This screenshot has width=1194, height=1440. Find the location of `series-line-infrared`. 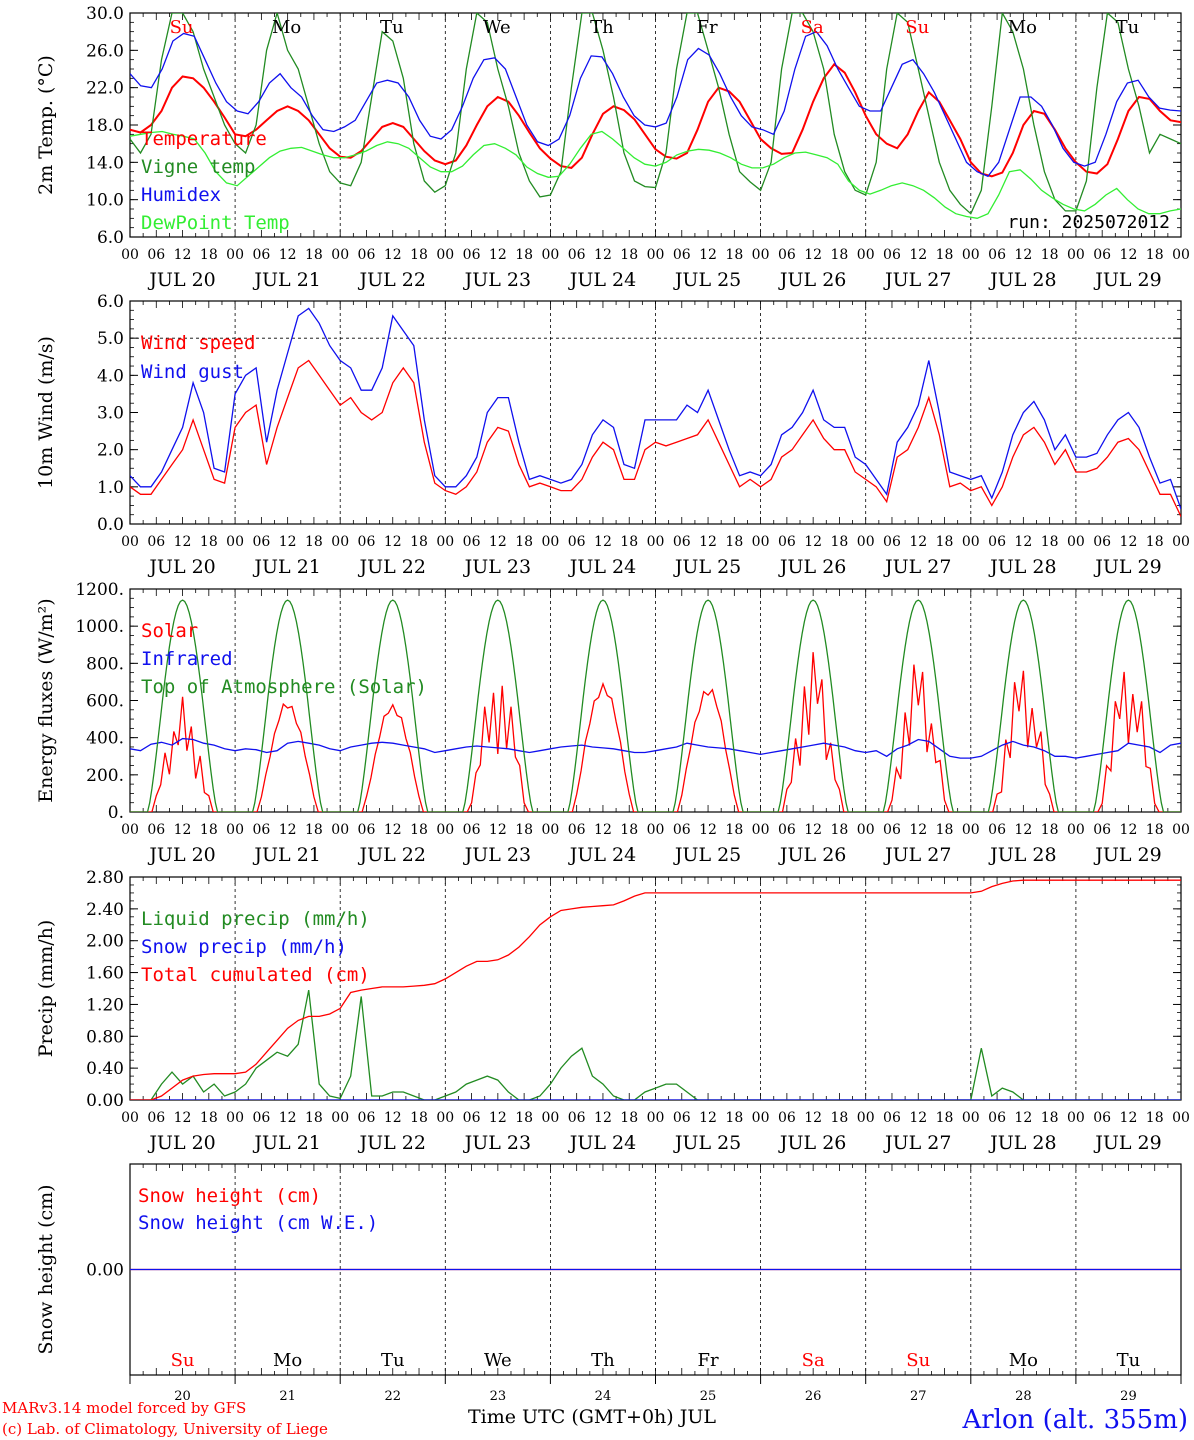

series-line-infrared is located at coordinates (655, 748).